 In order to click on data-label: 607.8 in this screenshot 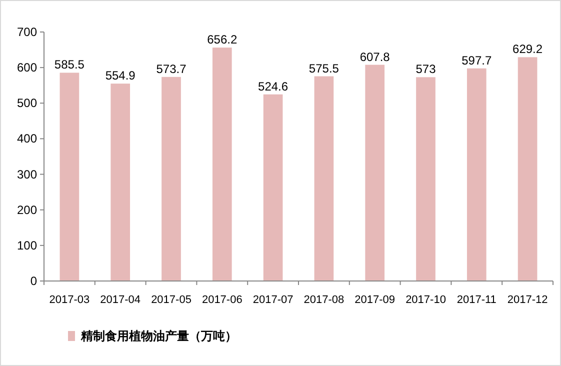, I will do `click(375, 57)`.